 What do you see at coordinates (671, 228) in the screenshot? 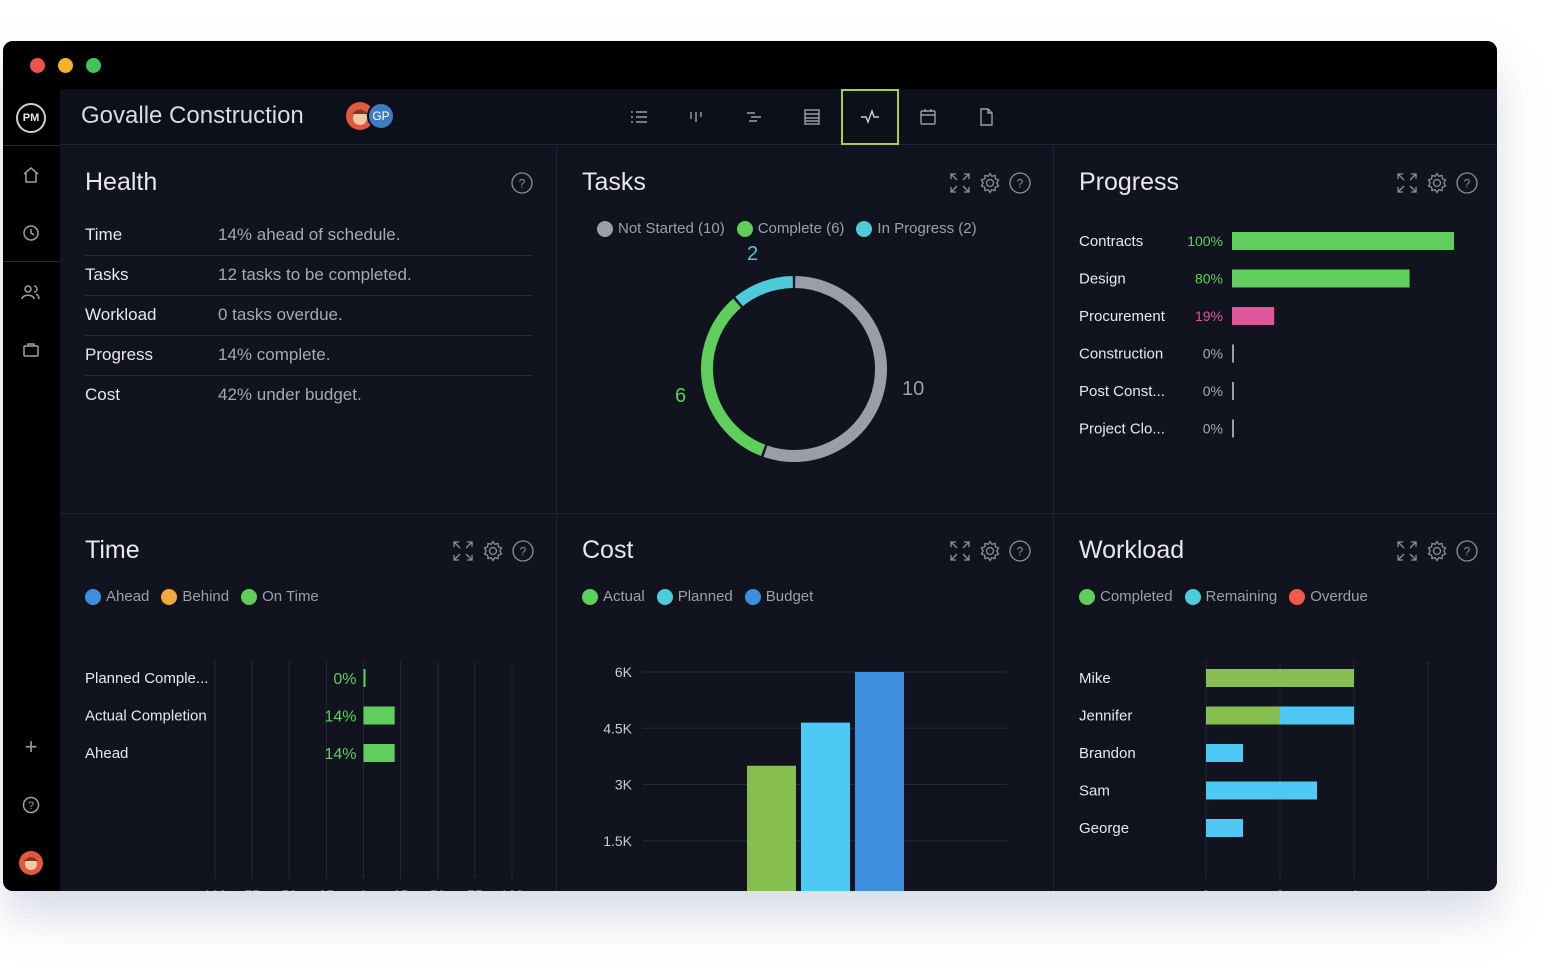
I see `legend-label: Not Started (10)` at bounding box center [671, 228].